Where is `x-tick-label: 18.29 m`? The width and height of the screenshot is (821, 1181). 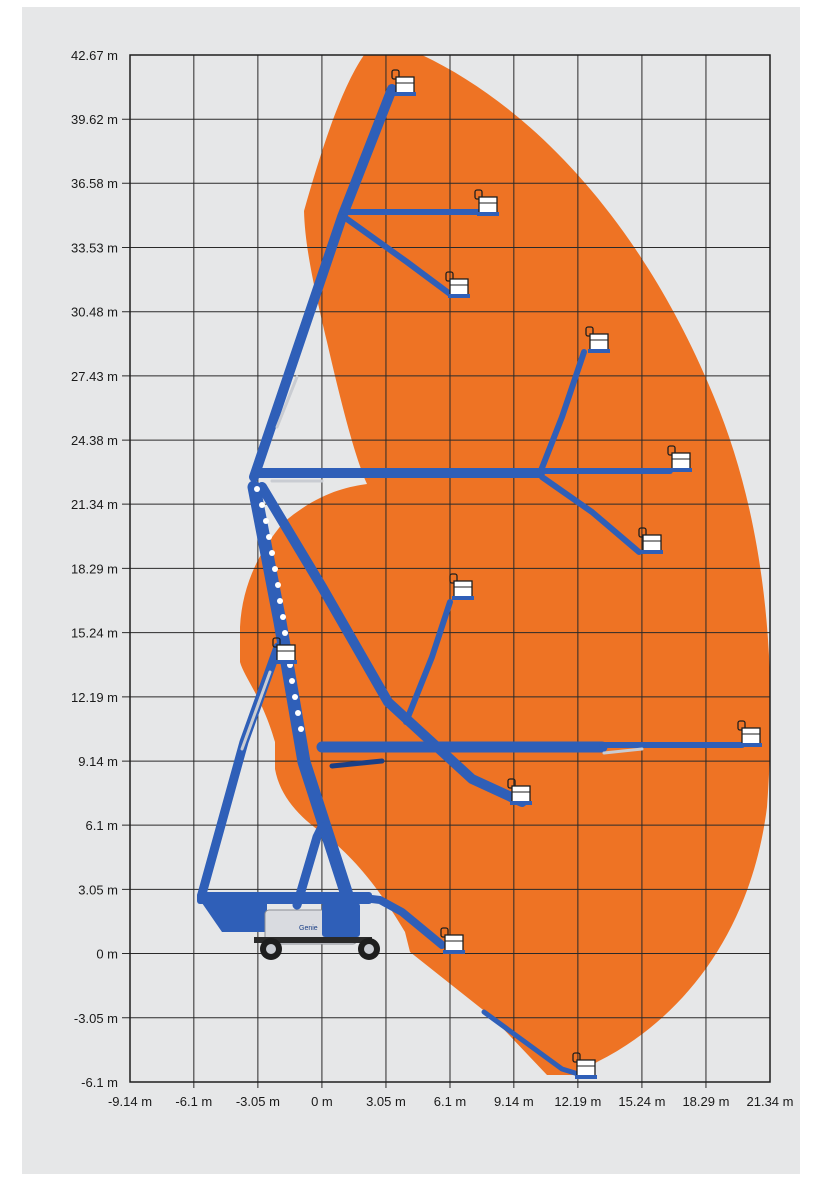 x-tick-label: 18.29 m is located at coordinates (705, 1101).